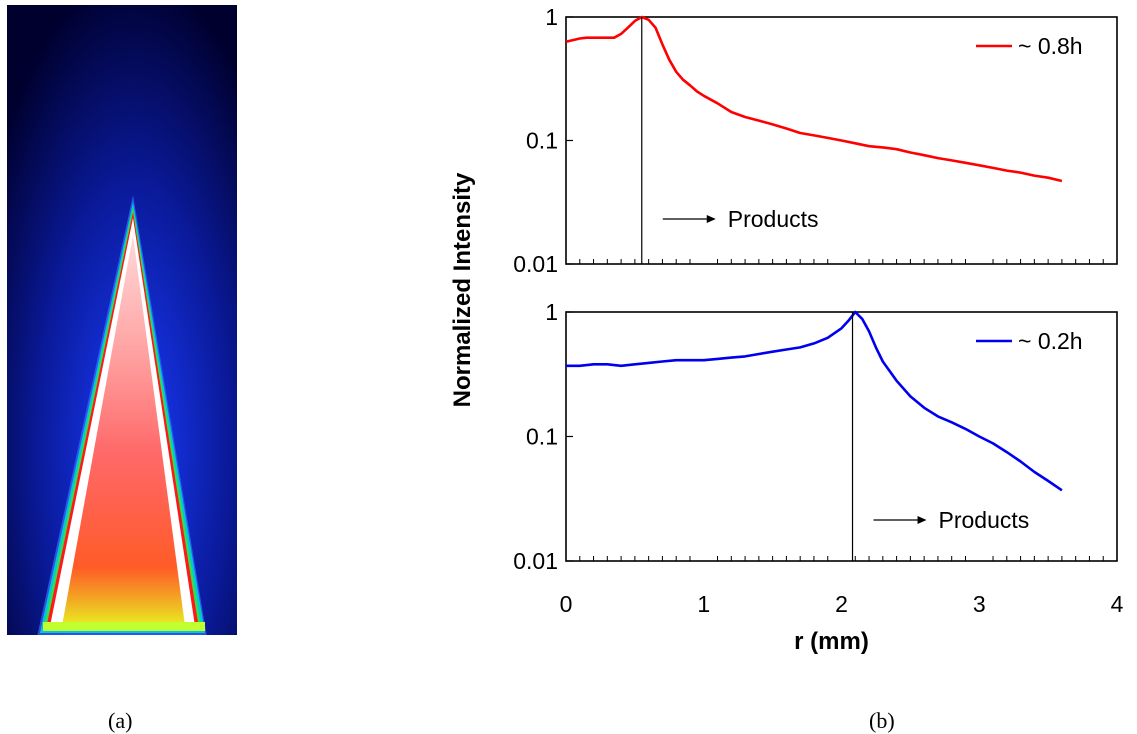 This screenshot has width=1137, height=734. What do you see at coordinates (979, 604) in the screenshot?
I see `x-tick-label: 3` at bounding box center [979, 604].